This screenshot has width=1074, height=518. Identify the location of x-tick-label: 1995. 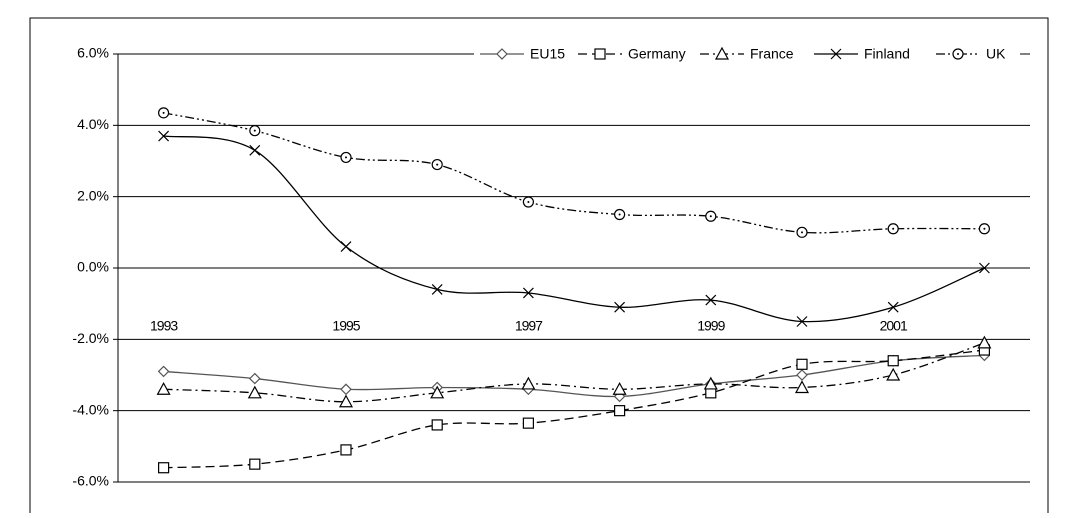
(346, 326).